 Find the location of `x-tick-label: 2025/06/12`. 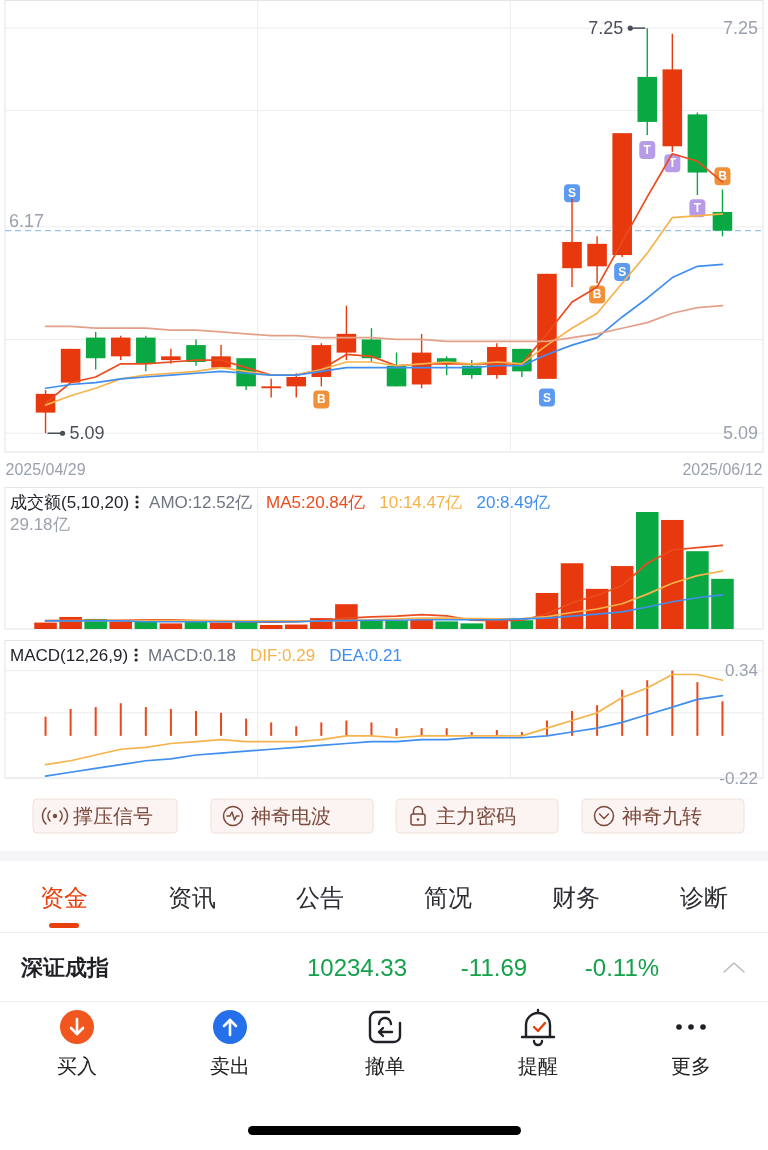

x-tick-label: 2025/06/12 is located at coordinates (722, 469).